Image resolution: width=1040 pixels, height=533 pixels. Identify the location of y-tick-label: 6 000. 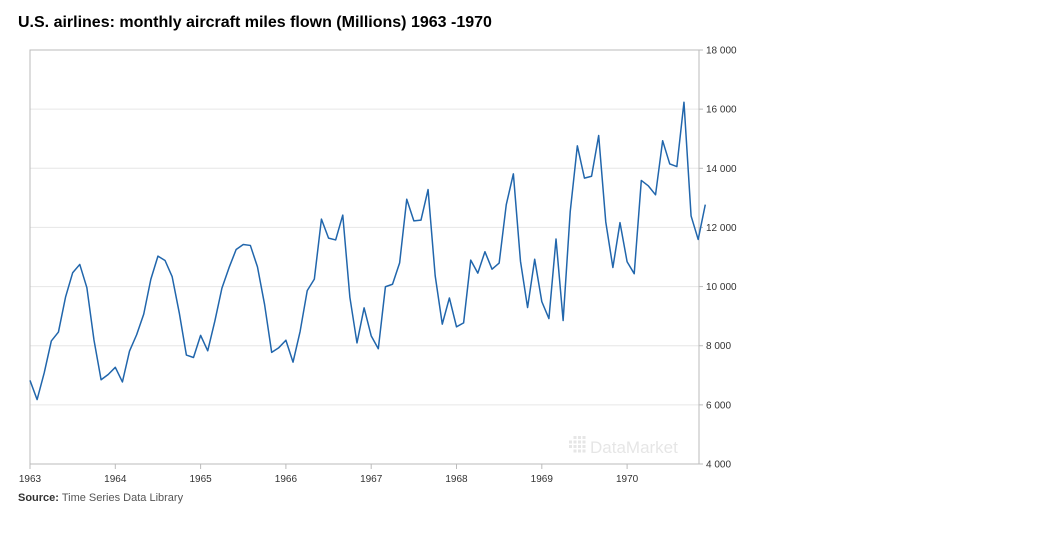
(718, 405).